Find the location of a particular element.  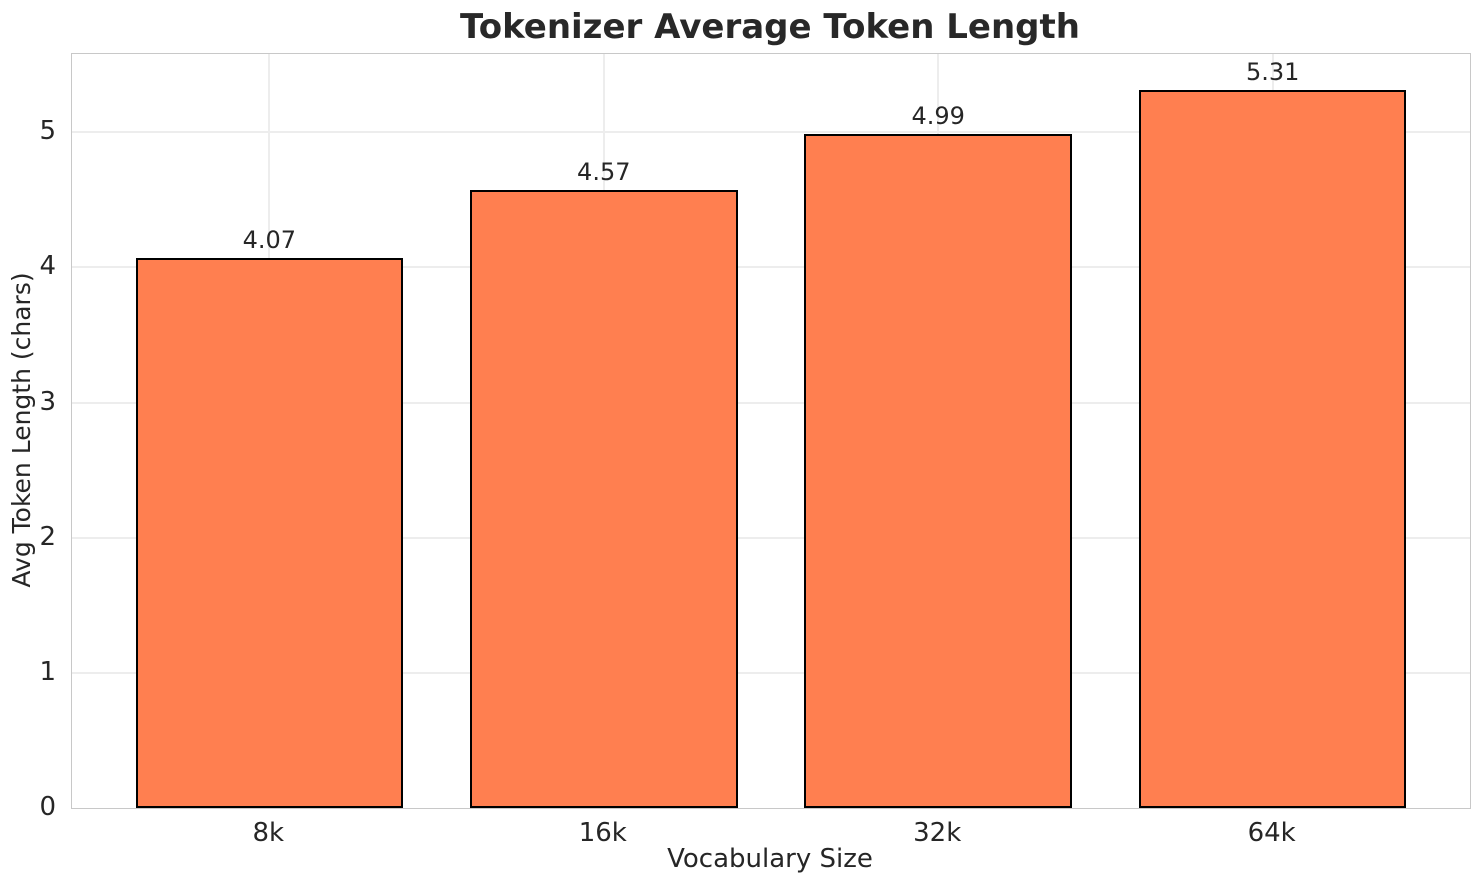

y-tick-label: 0 is located at coordinates (47, 807).